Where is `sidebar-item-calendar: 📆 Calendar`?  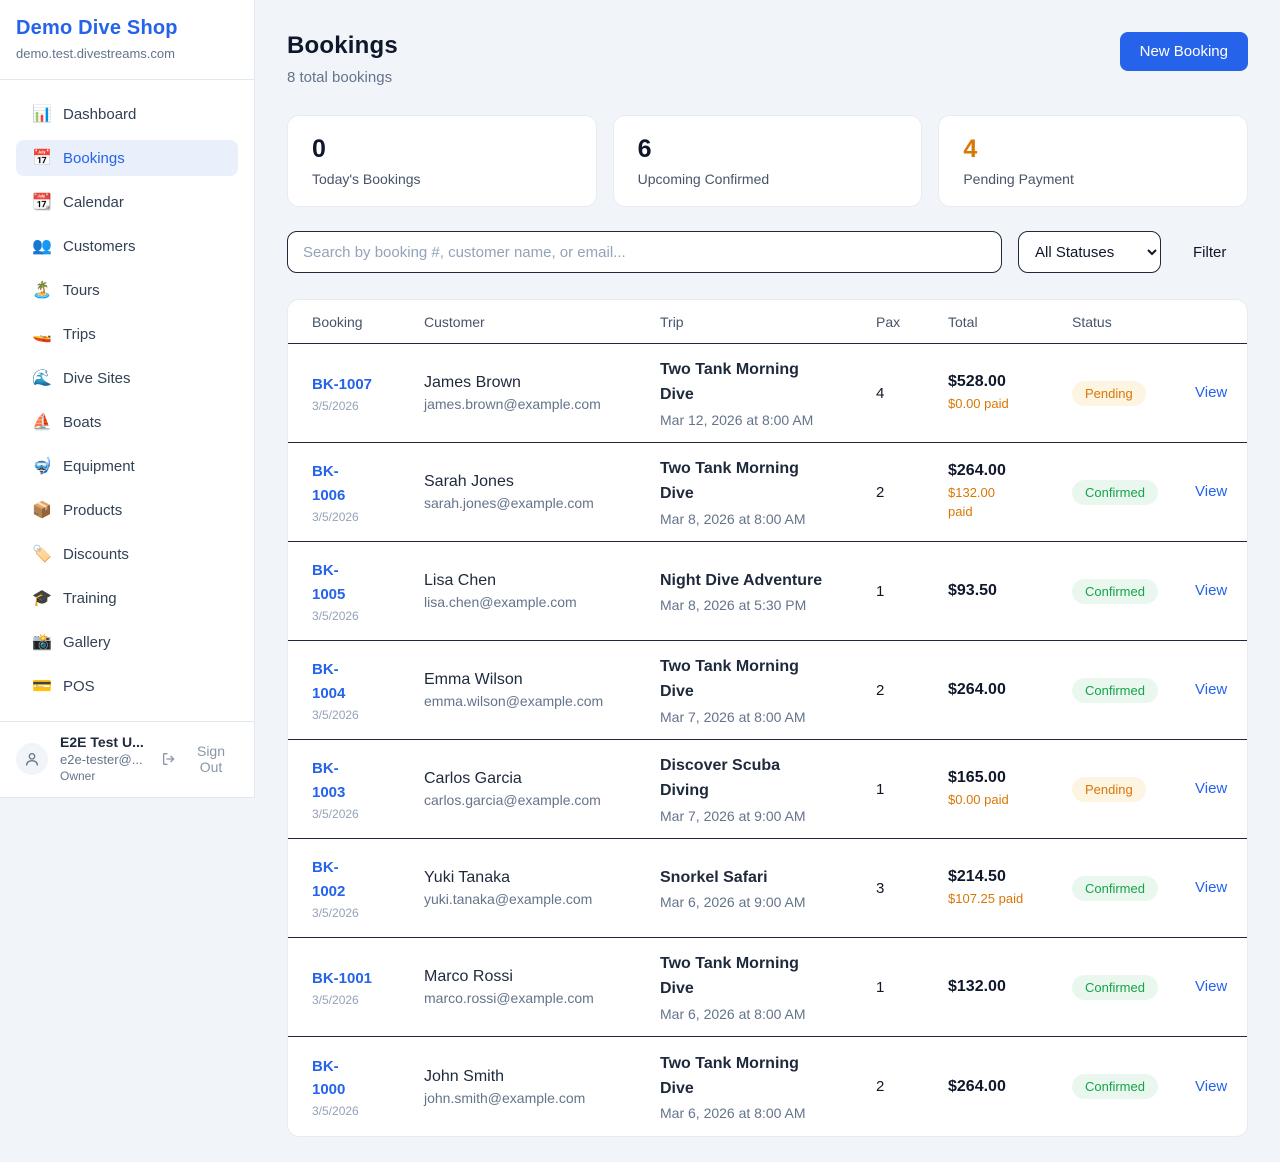
sidebar-item-calendar: 📆 Calendar is located at coordinates (78, 201).